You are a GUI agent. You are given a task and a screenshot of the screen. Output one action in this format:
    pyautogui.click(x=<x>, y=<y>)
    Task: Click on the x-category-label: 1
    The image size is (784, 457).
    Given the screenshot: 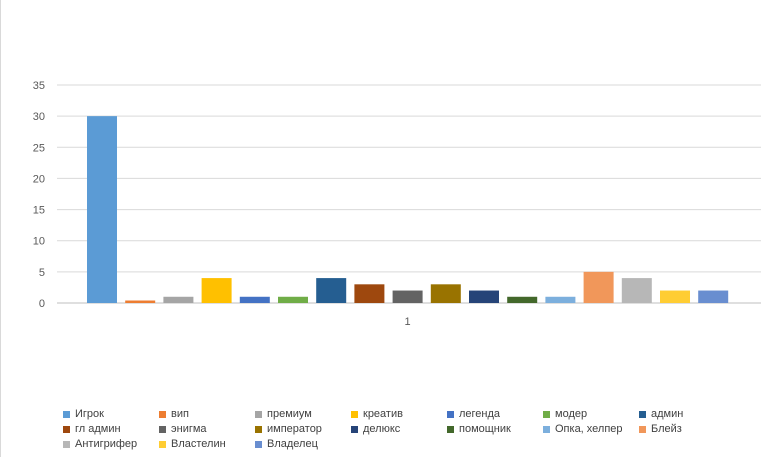 What is the action you would take?
    pyautogui.click(x=408, y=322)
    